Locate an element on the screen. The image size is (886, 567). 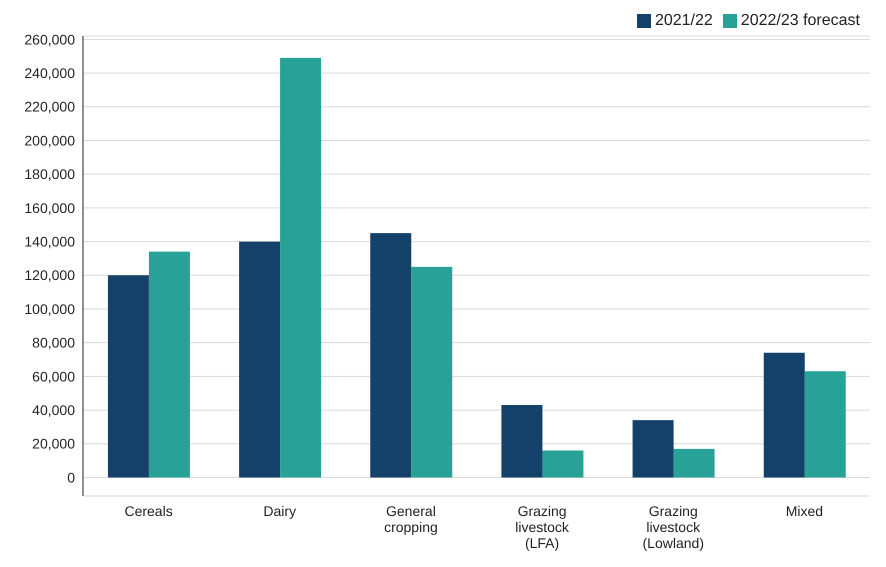
y-tick-label: 200,000 is located at coordinates (50, 140).